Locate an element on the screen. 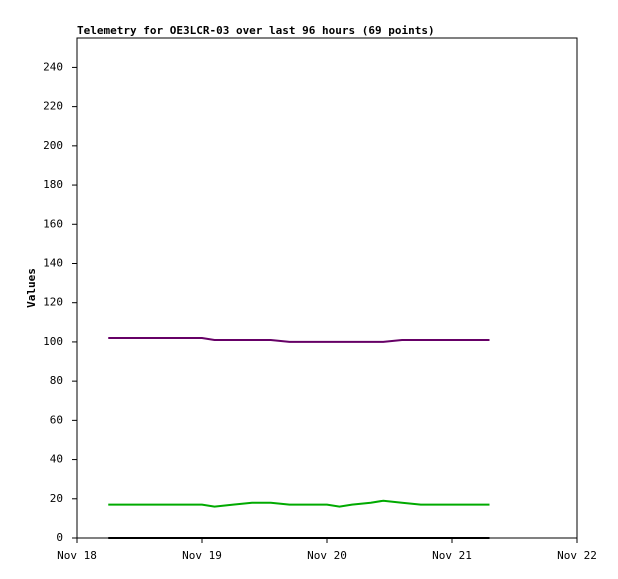 The width and height of the screenshot is (618, 579). y-tick-label: 0 is located at coordinates (59, 537).